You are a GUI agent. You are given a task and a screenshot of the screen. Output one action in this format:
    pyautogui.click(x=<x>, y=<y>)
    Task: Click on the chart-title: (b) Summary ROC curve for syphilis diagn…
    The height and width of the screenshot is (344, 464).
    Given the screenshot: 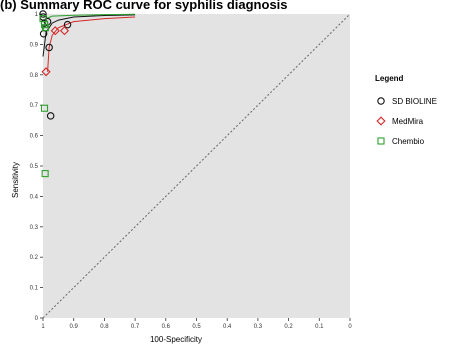 What is the action you would take?
    pyautogui.click(x=144, y=6)
    